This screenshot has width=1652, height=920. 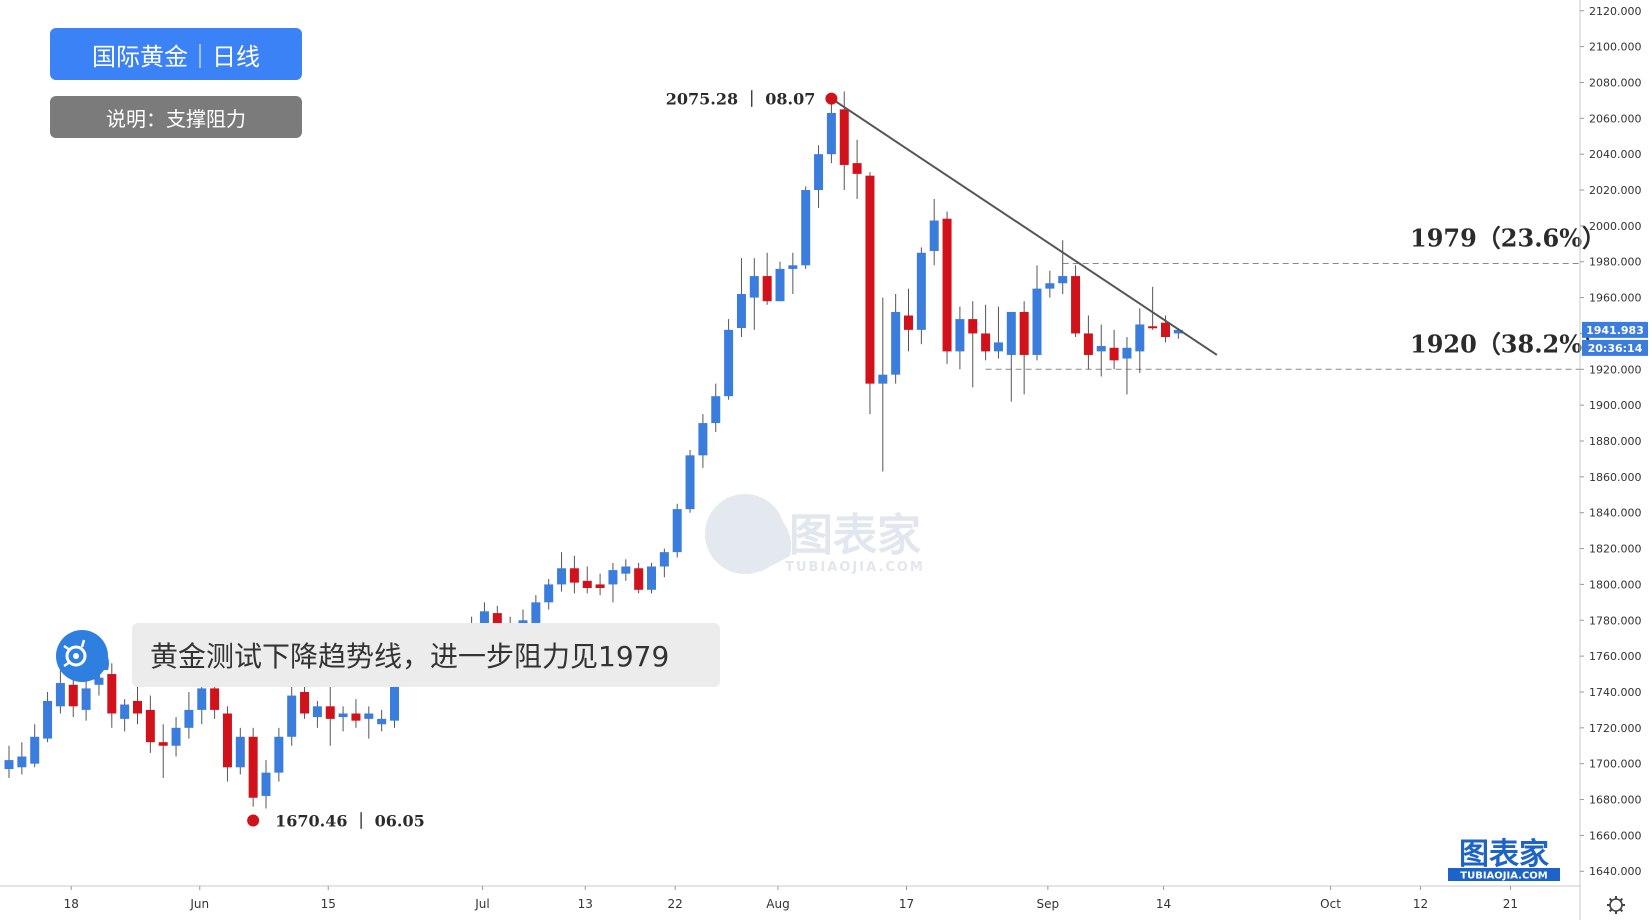 What do you see at coordinates (350, 820) in the screenshot?
I see `low-marker-label: 1670.46 ｜ 06.05` at bounding box center [350, 820].